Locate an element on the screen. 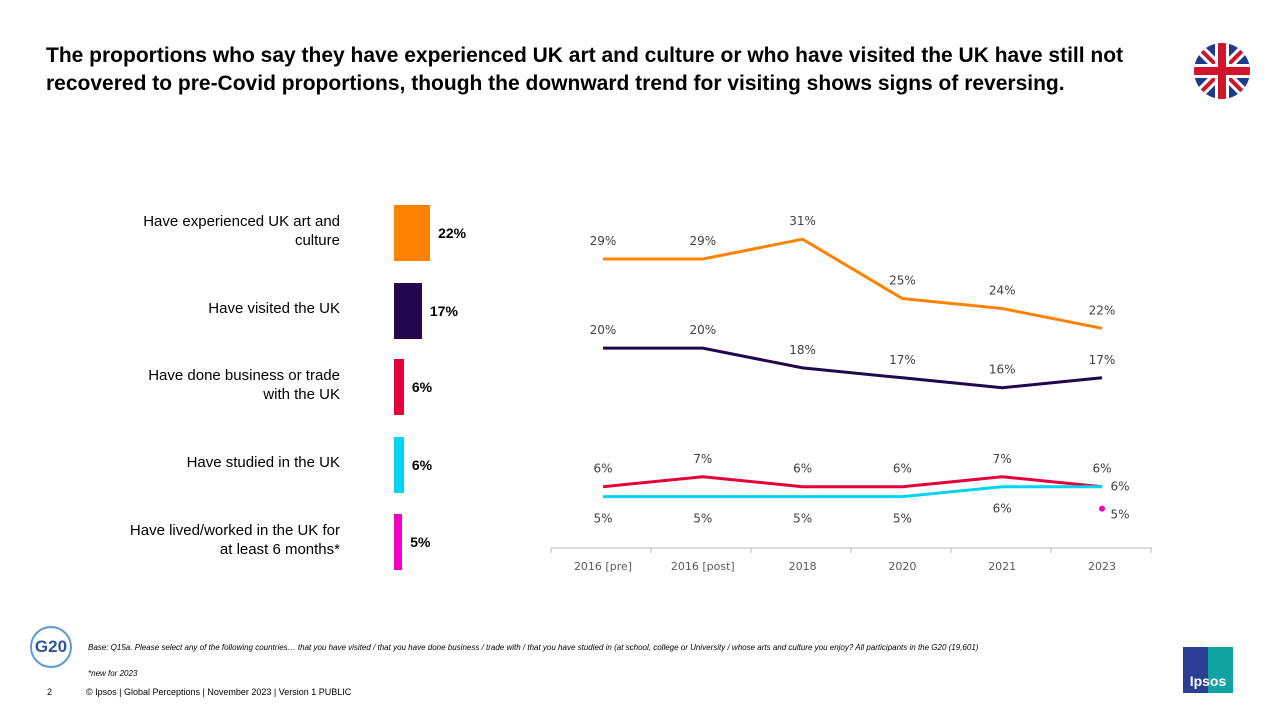  g20-logo-text: G20 is located at coordinates (51, 646).